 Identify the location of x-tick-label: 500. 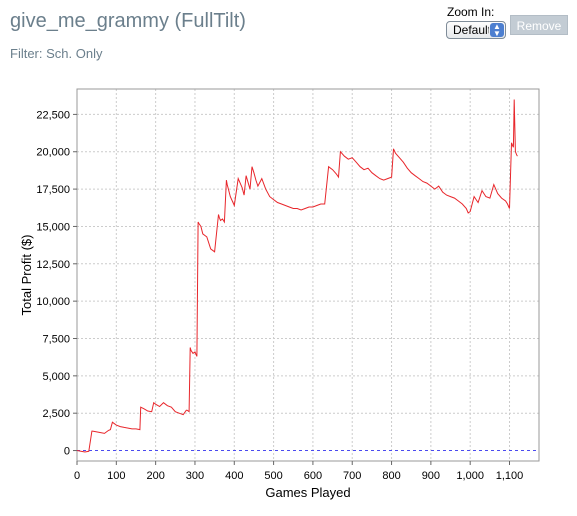
(273, 476).